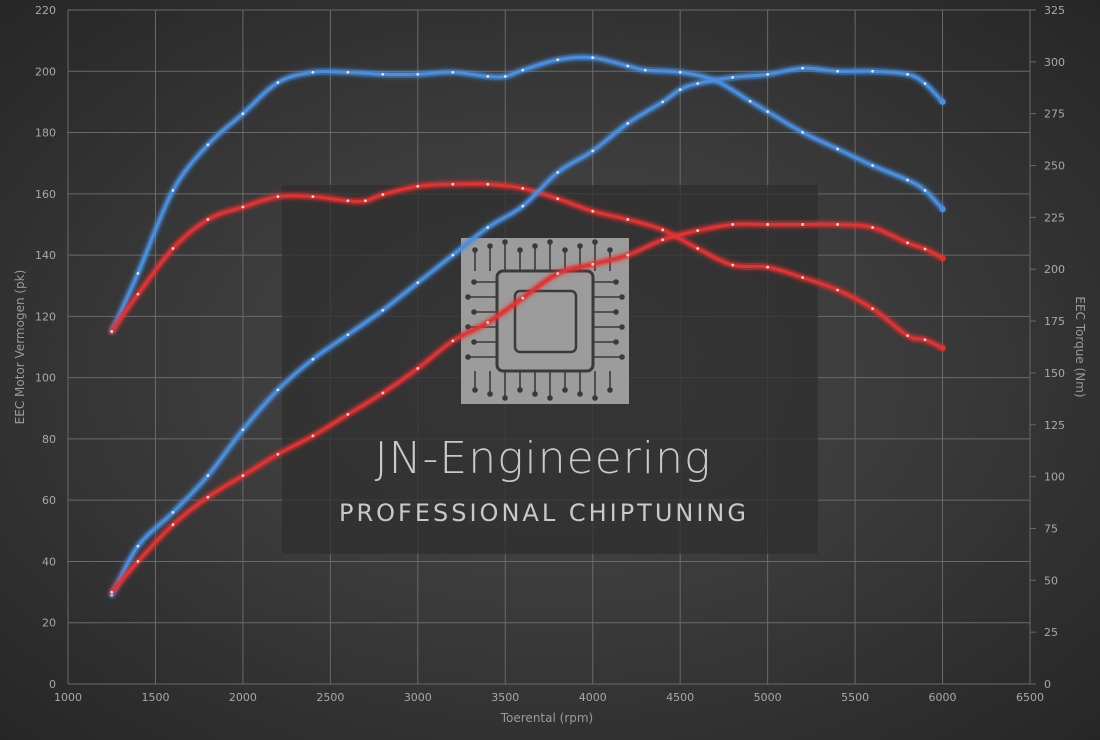 The image size is (1100, 740). I want to click on y-axis-title: EEC Motor Vermogen (pk), so click(20, 347).